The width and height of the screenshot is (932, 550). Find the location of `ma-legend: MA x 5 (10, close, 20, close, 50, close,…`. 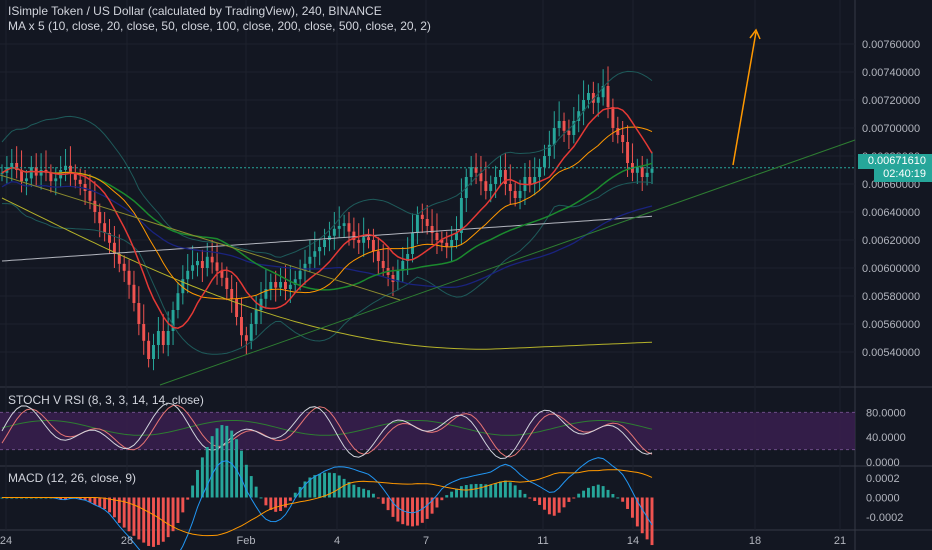

ma-legend: MA x 5 (10, close, 20, close, 50, close,… is located at coordinates (219, 26).